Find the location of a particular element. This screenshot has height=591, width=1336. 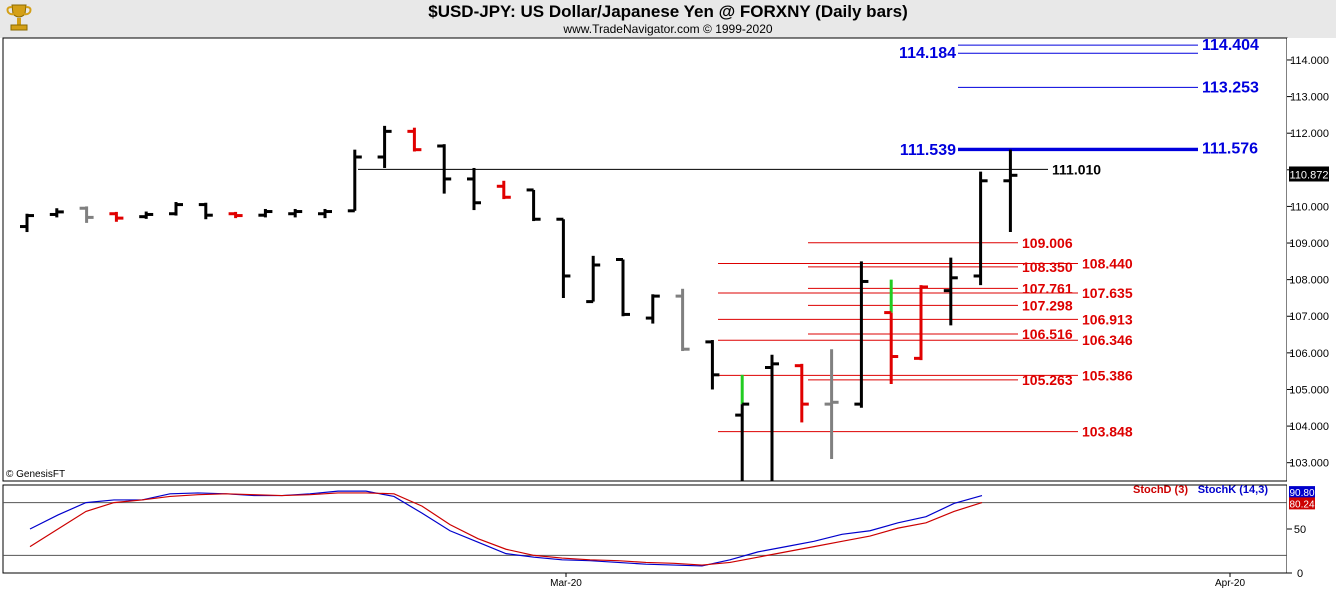

level-label: 108.350 is located at coordinates (1047, 267).